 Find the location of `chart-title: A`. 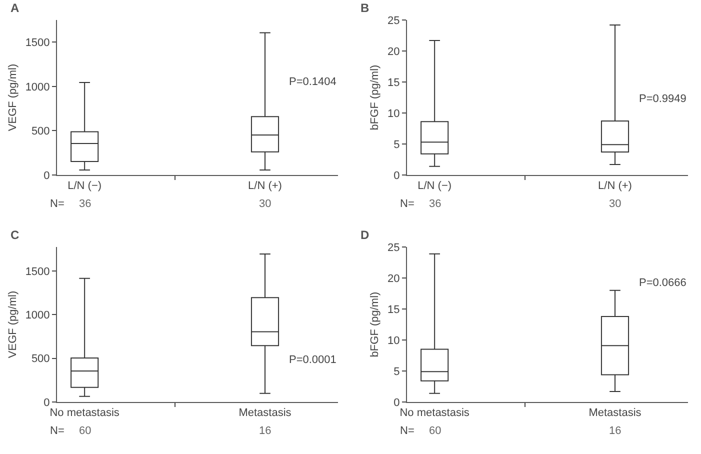

chart-title: A is located at coordinates (15, 7).